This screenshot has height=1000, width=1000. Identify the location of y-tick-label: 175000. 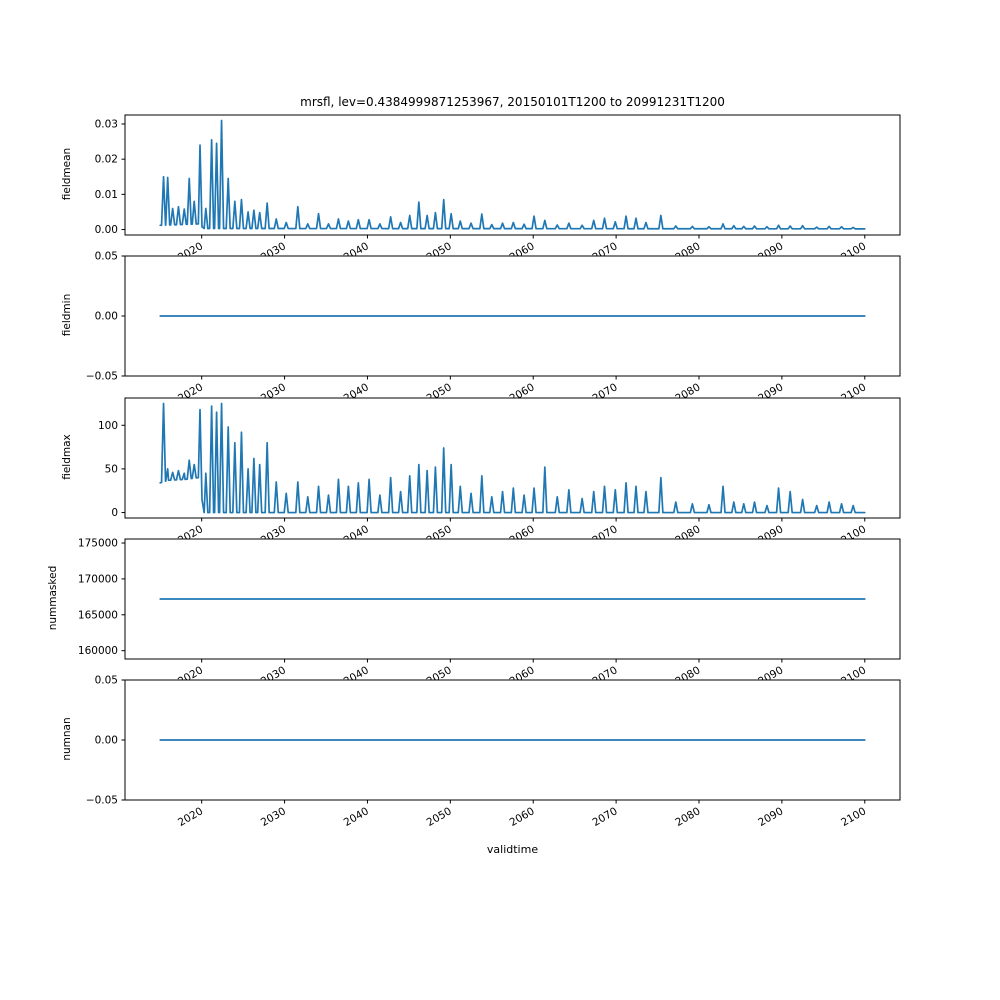
(98, 543).